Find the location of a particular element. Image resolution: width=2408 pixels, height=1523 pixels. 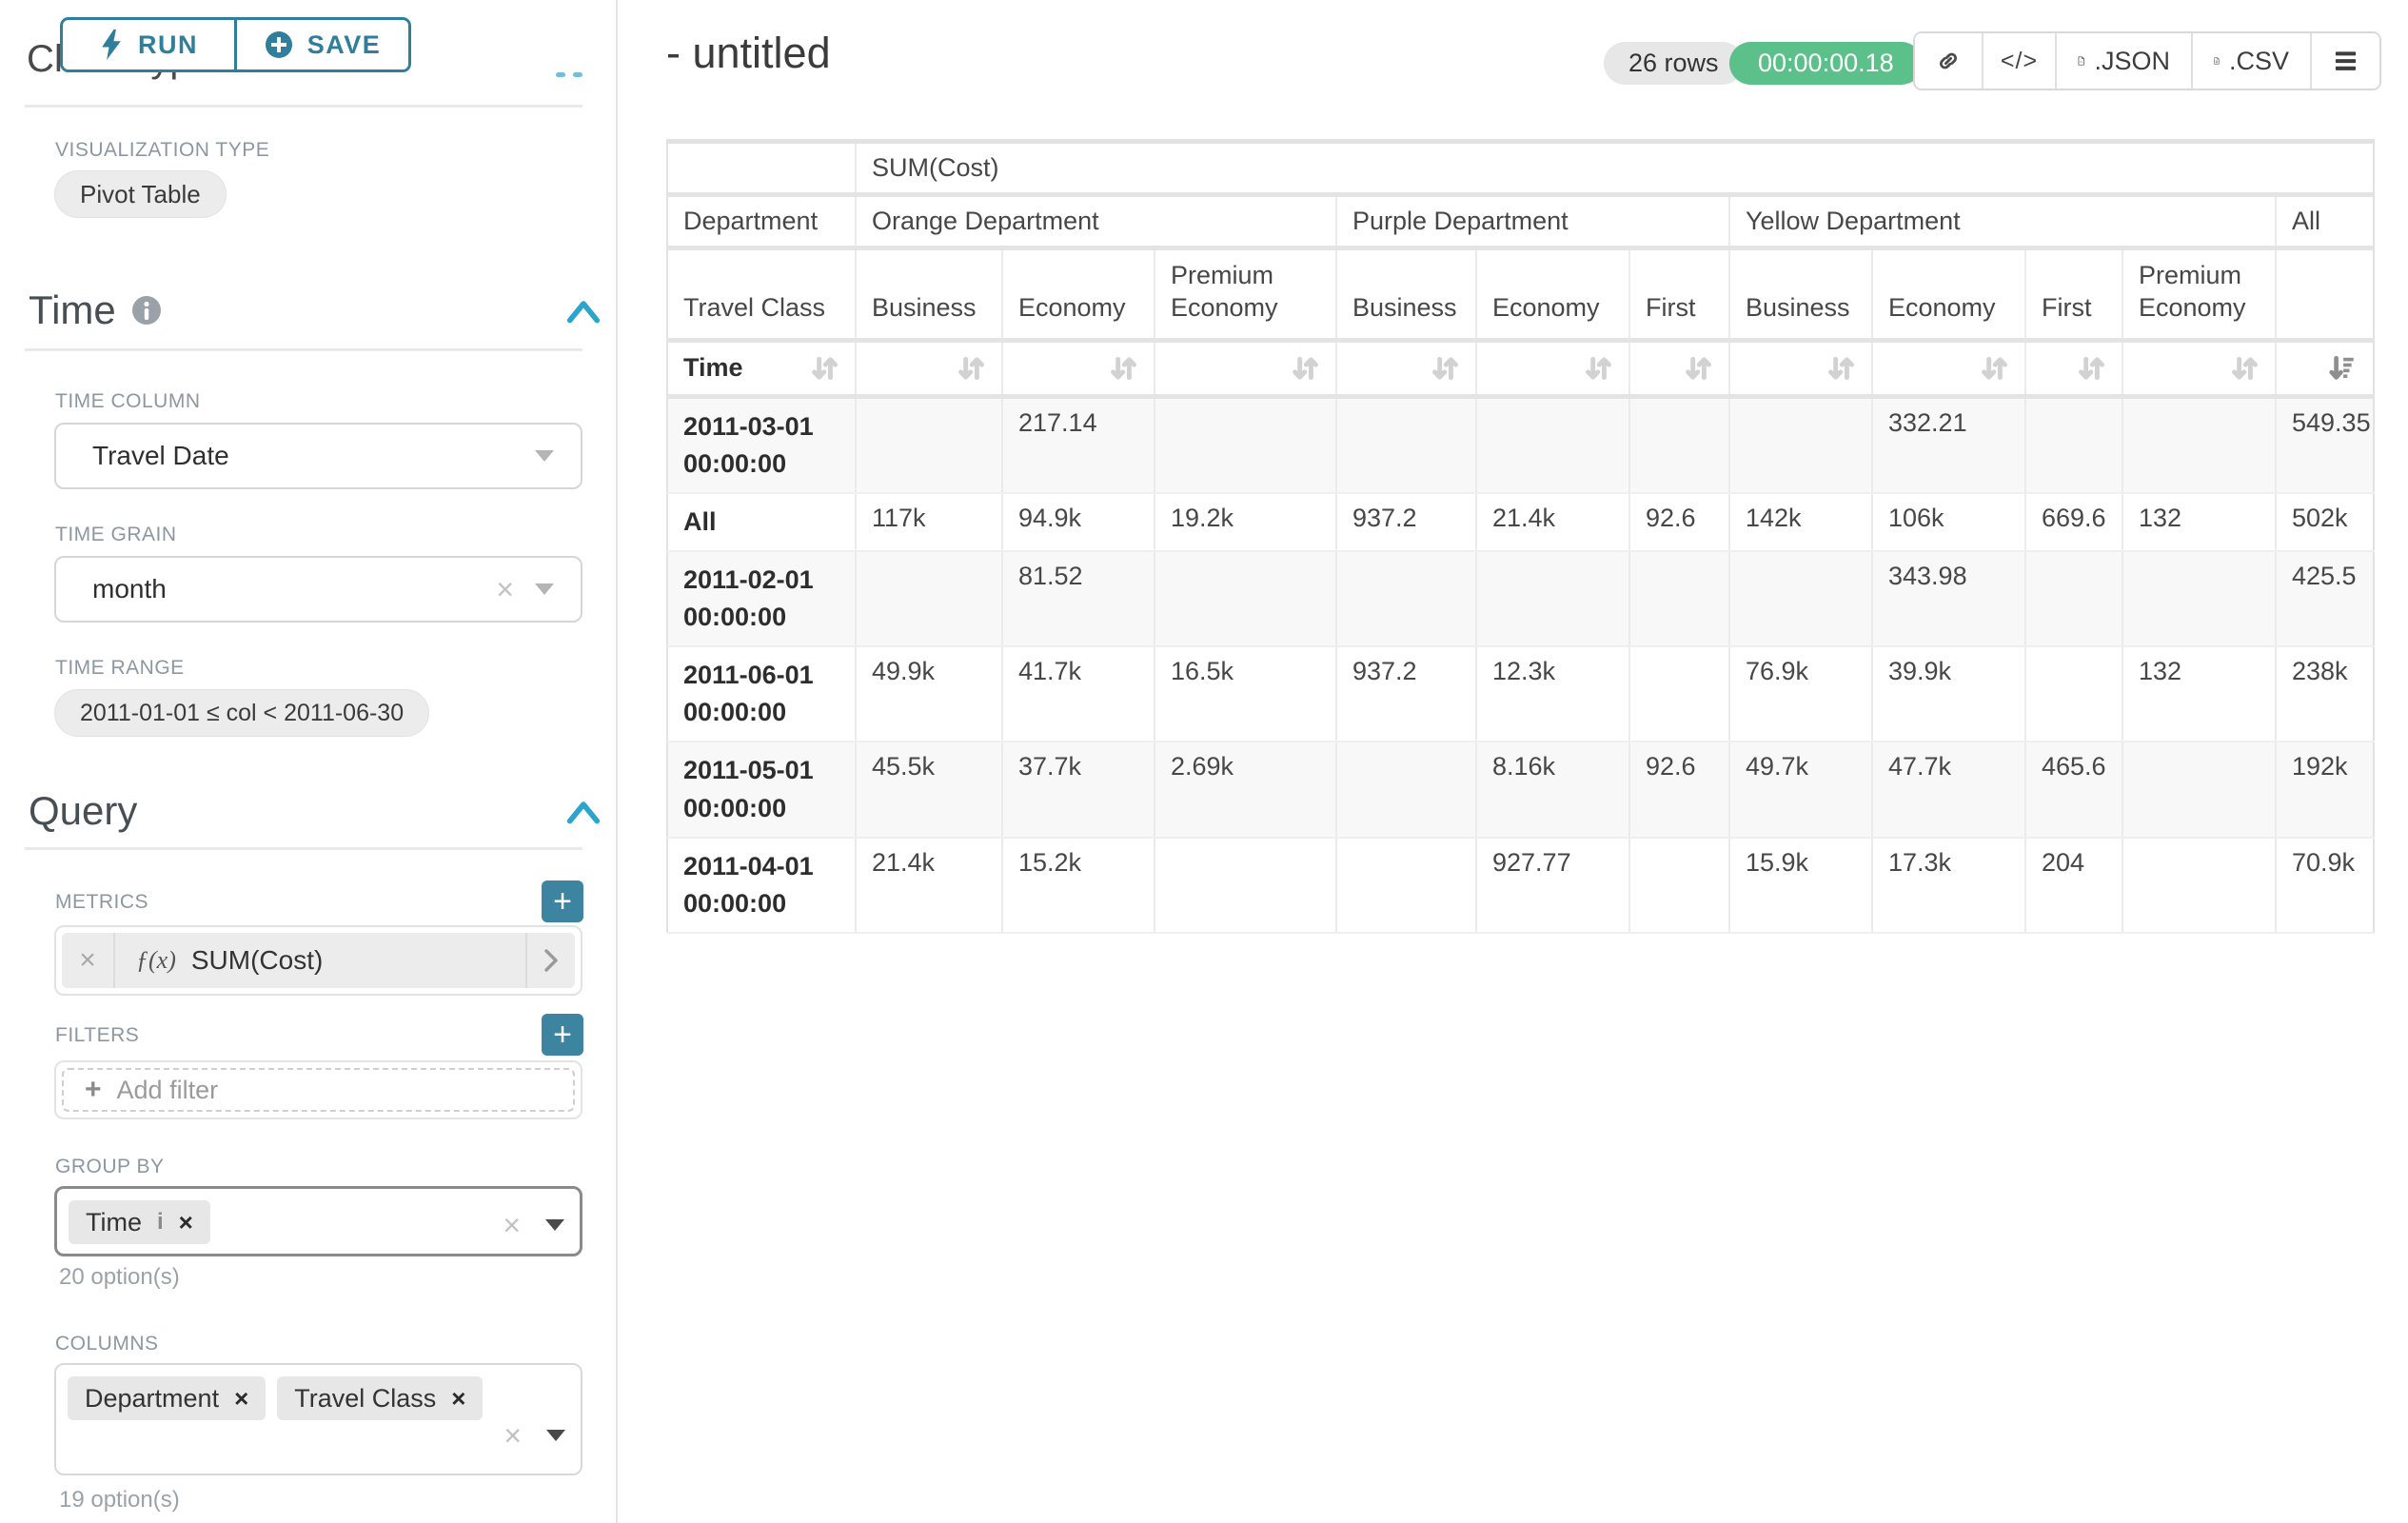

value-cell: 41.7k is located at coordinates (1078, 695).